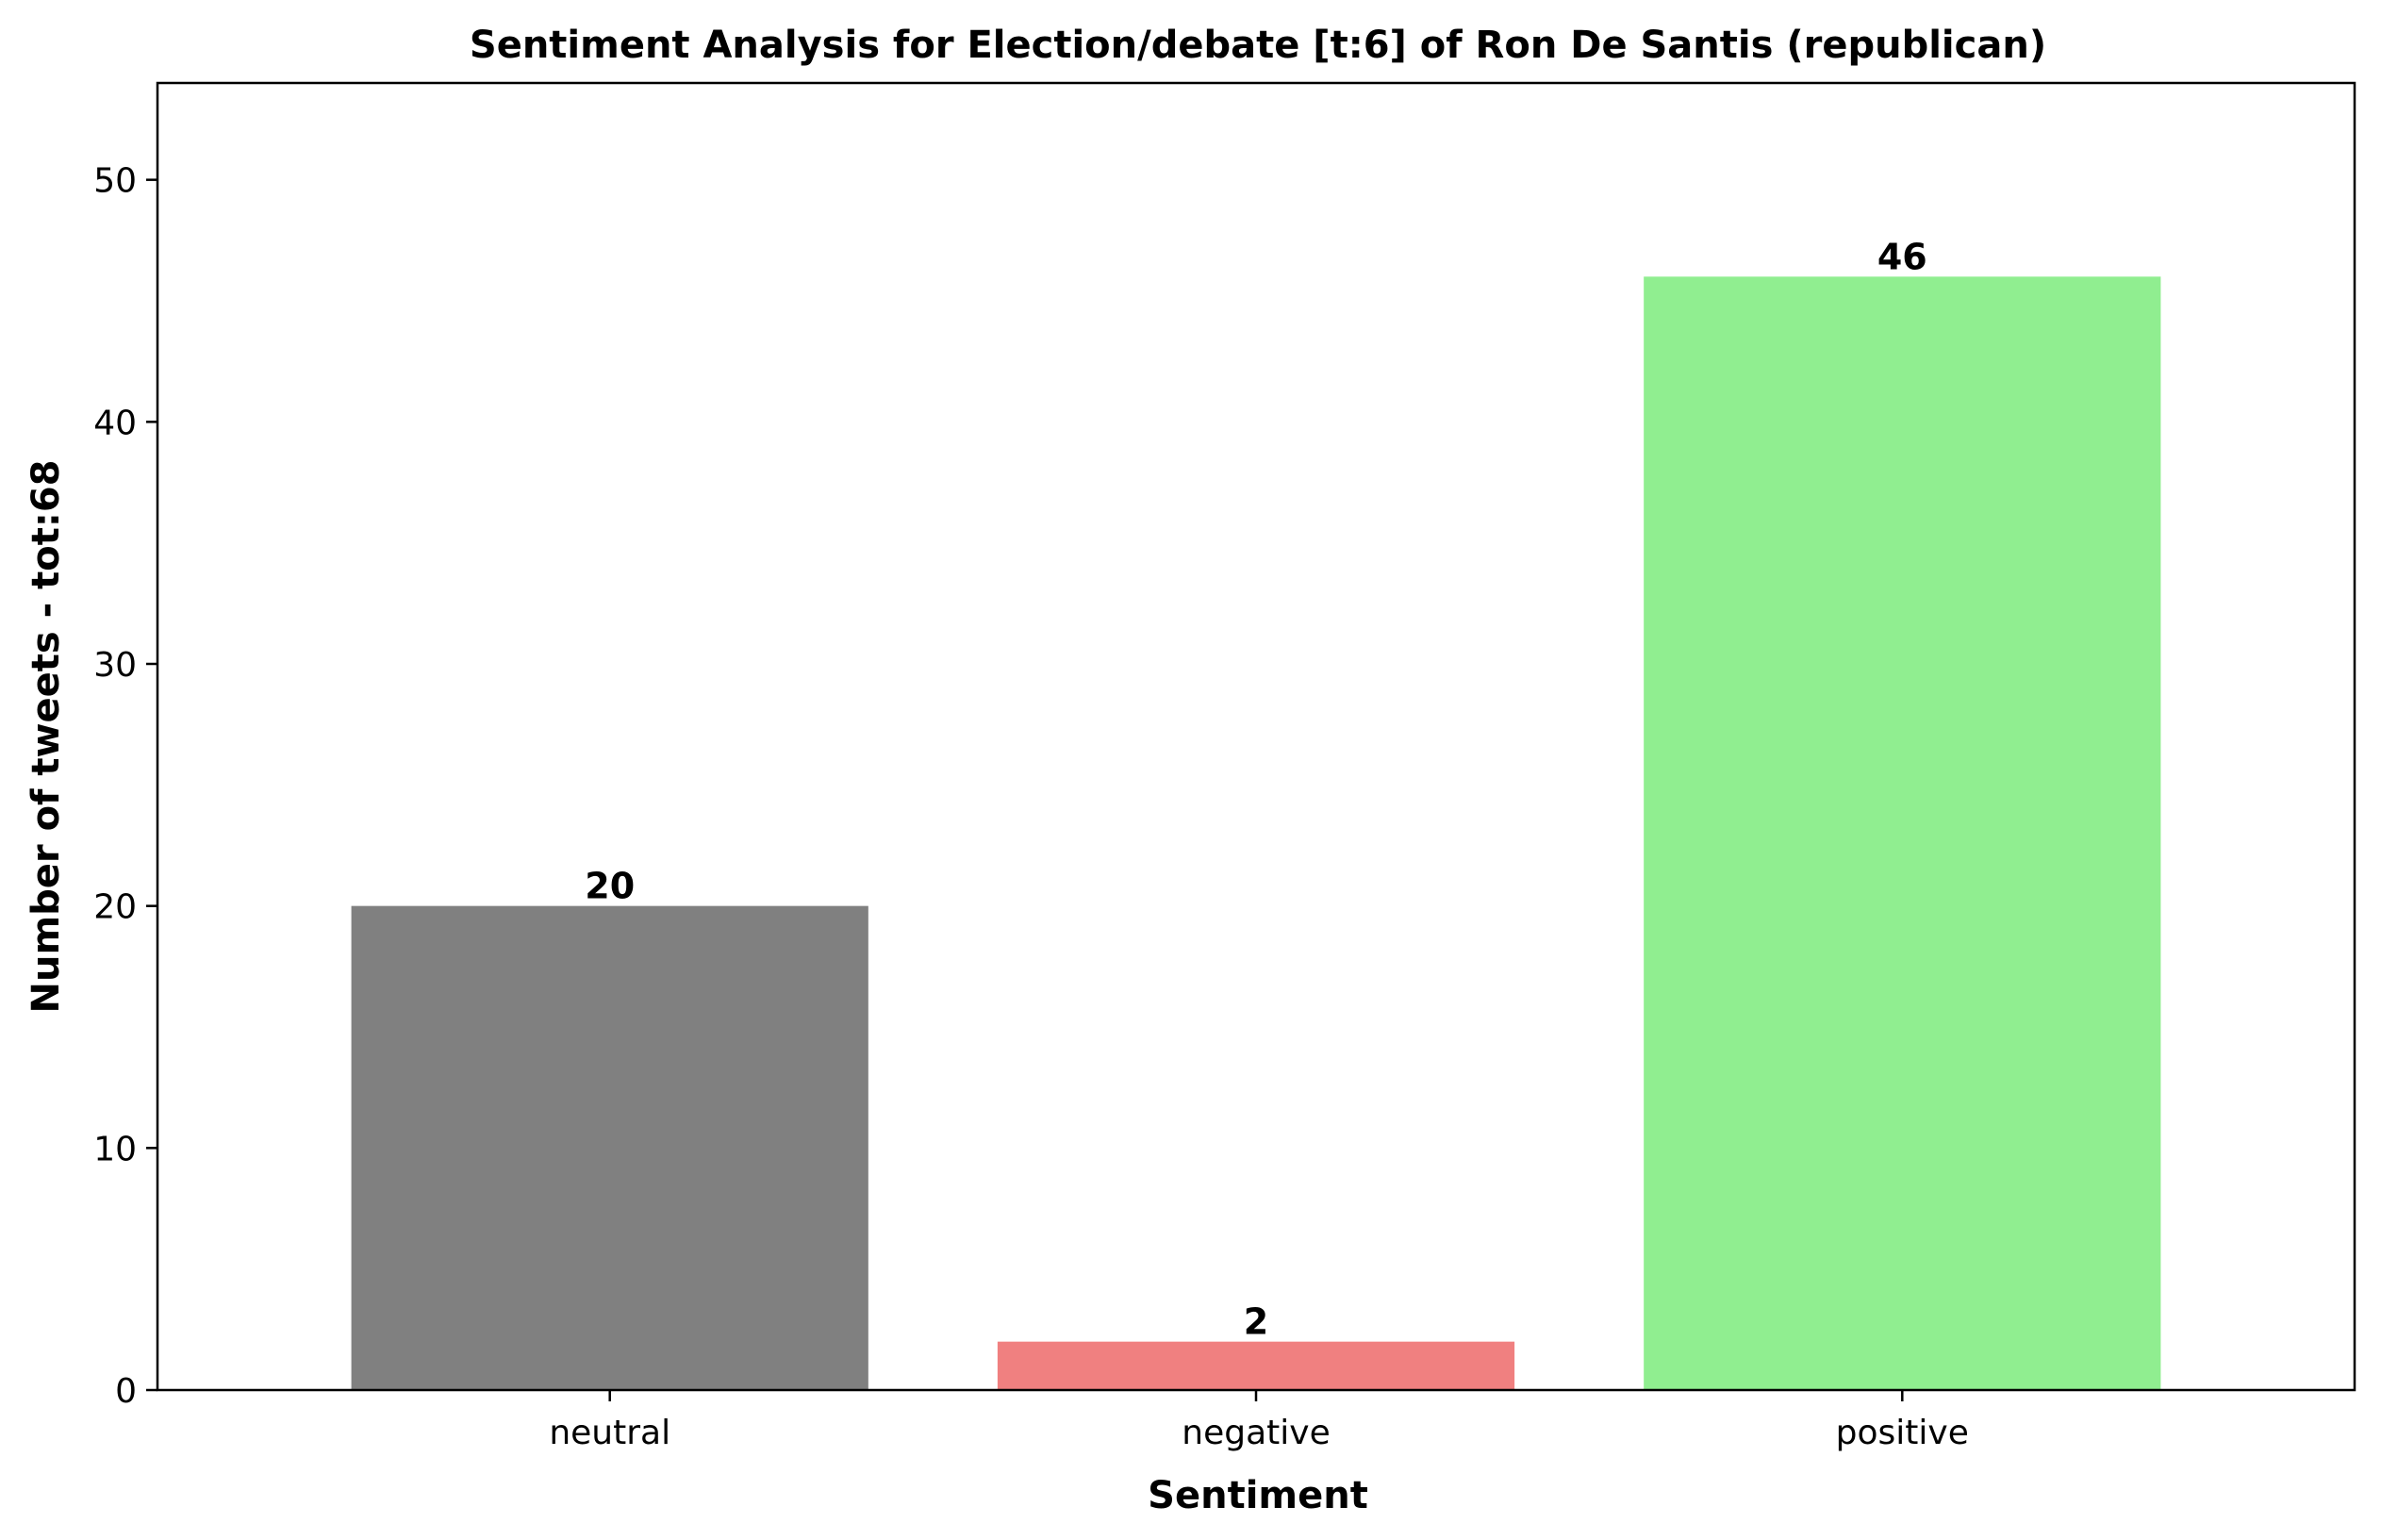  Describe the element at coordinates (1258, 1495) in the screenshot. I see `x-axis-label: Sentiment` at that location.